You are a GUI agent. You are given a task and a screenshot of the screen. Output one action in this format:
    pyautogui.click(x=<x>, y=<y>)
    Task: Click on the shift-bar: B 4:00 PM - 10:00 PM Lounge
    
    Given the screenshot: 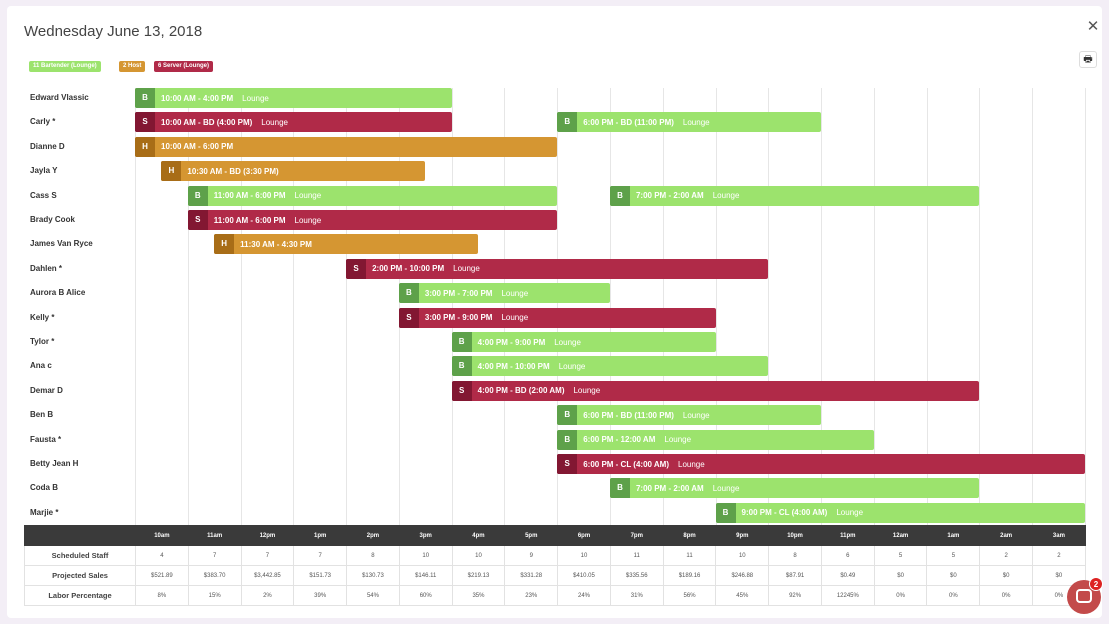 What is the action you would take?
    pyautogui.click(x=610, y=366)
    